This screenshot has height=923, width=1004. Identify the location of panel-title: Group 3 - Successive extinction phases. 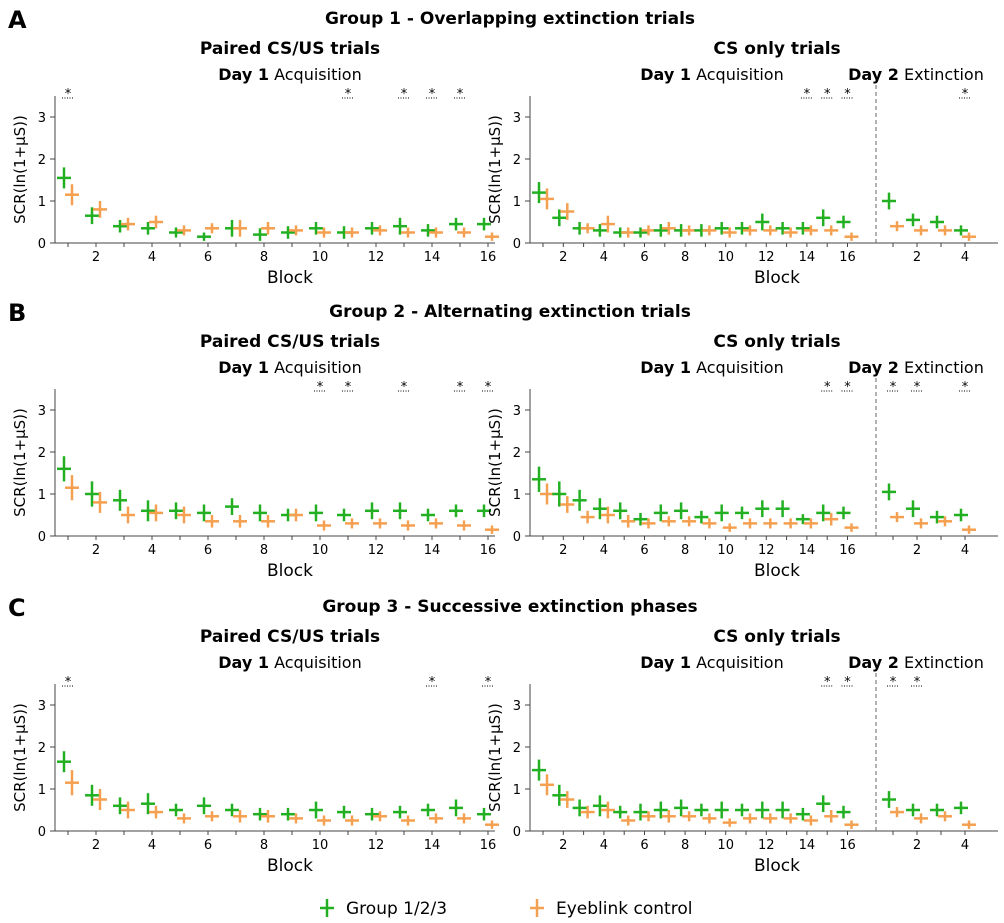
(509, 607).